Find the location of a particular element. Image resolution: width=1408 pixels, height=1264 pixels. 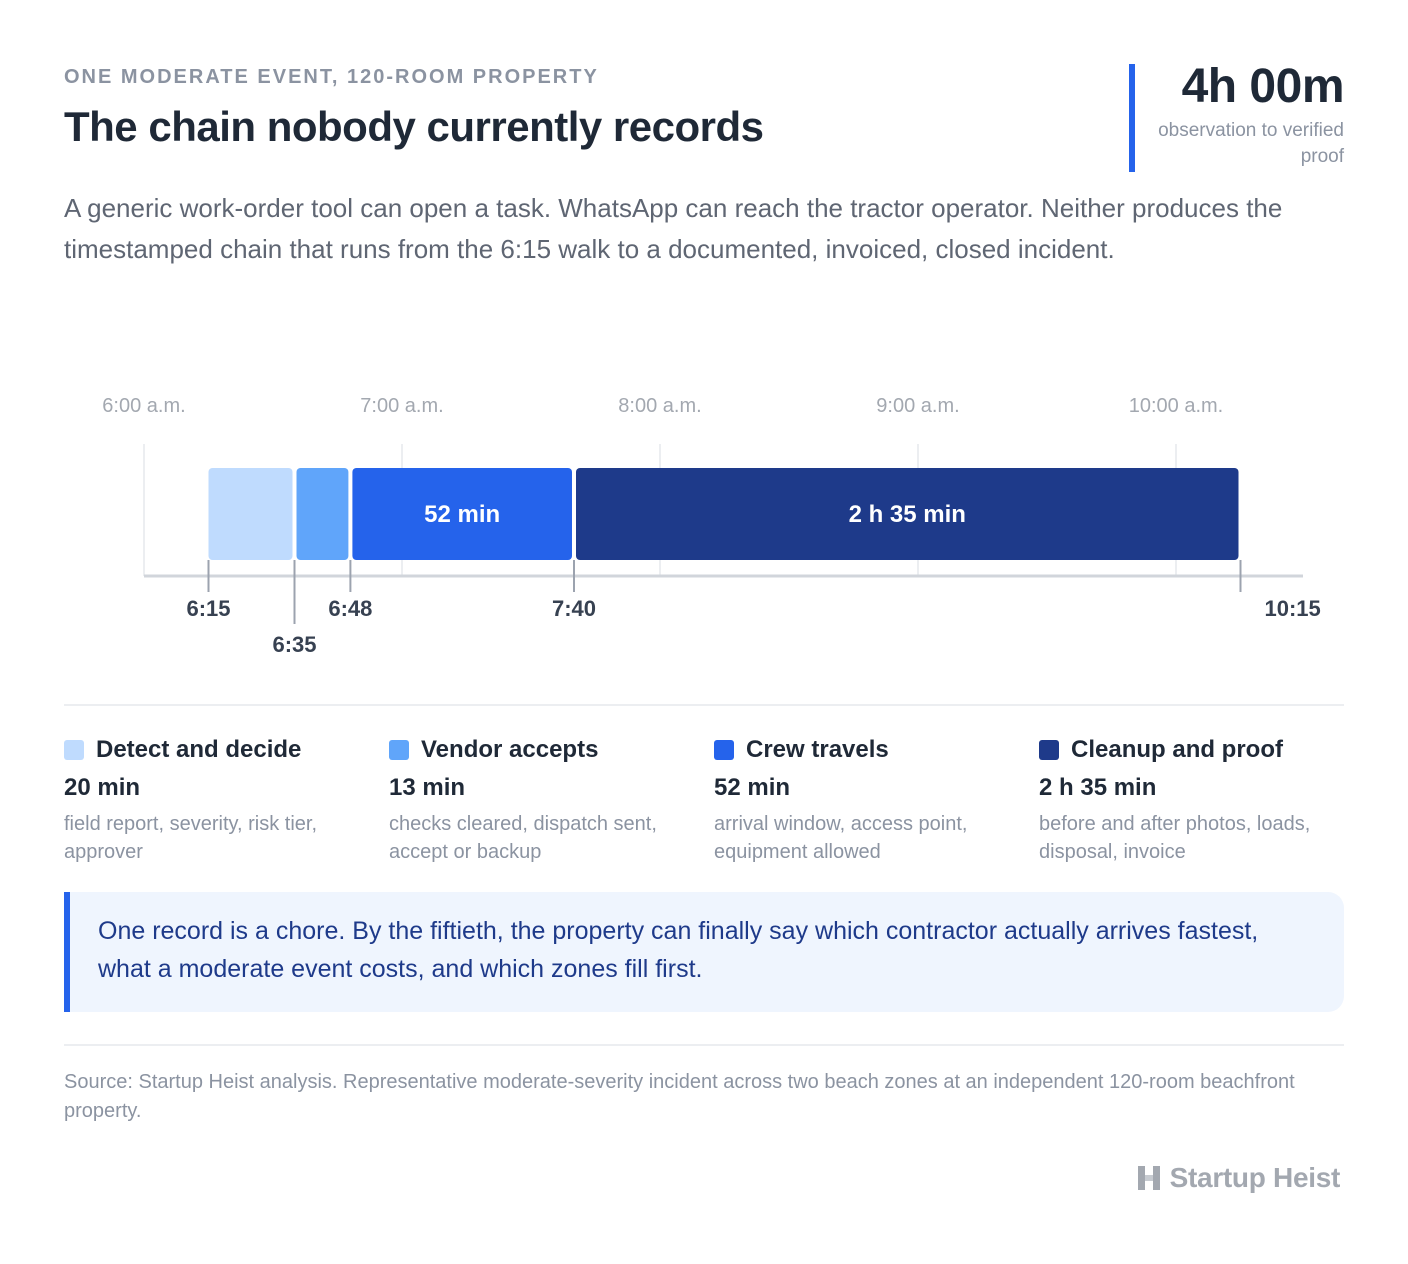

legend-head: Crew travels is located at coordinates (876, 750).